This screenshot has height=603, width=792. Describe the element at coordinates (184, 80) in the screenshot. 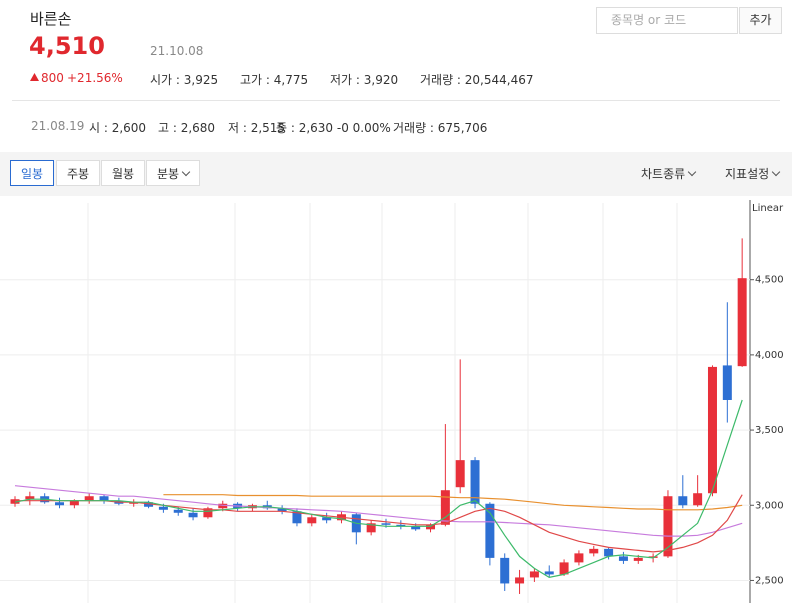

I see `stat: 시가 : 3,925` at that location.